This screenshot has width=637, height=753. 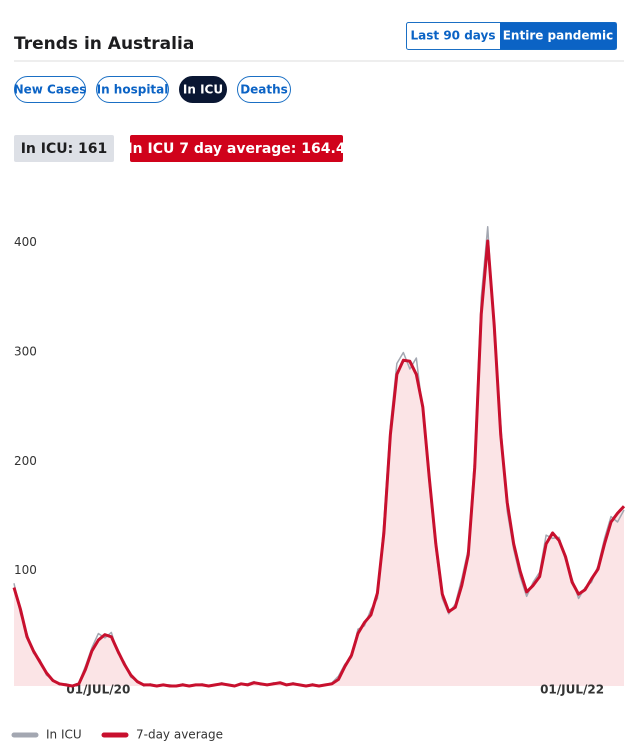 I want to click on legend-label: 7-day average, so click(x=179, y=735).